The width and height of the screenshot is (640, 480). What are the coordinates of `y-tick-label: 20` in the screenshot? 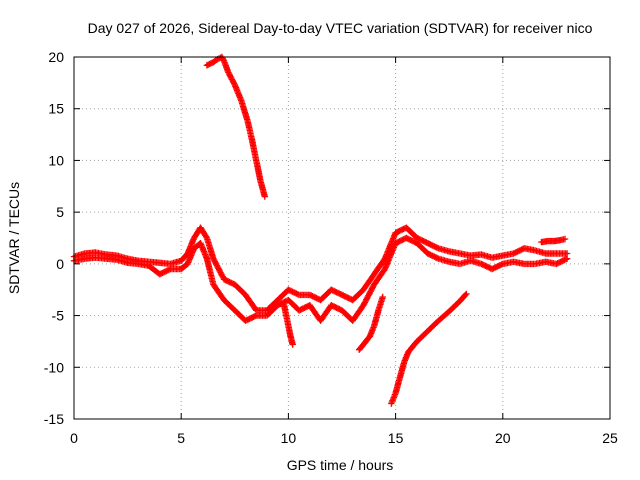 It's located at (56, 57).